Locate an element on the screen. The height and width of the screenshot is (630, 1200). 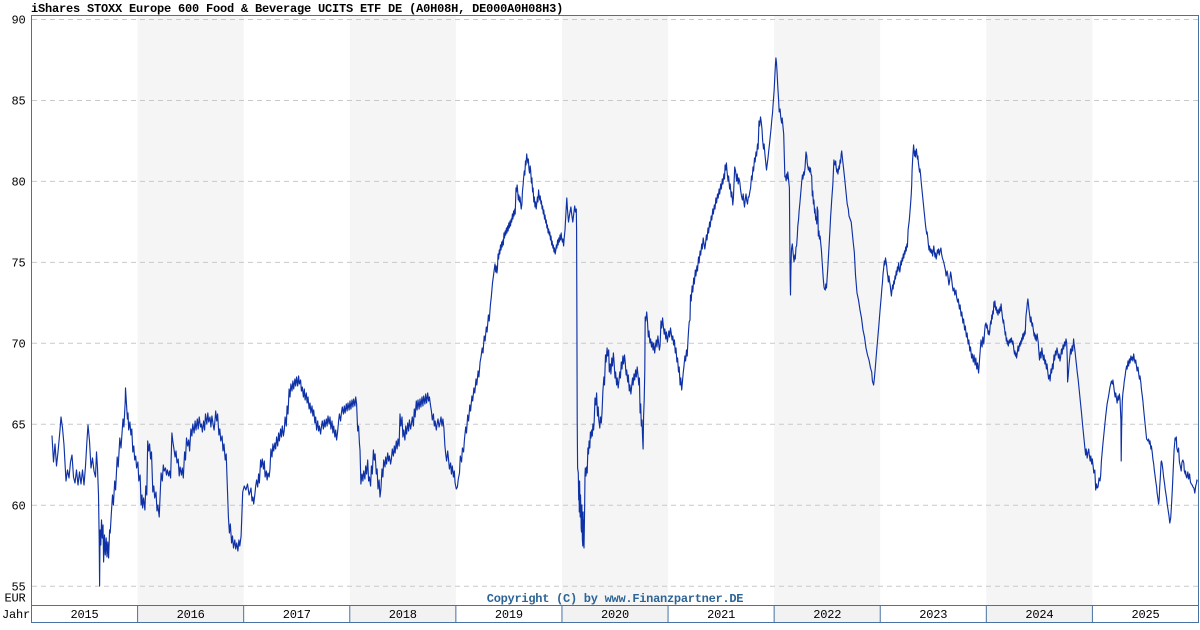
svg-text: 2017 is located at coordinates (297, 615).